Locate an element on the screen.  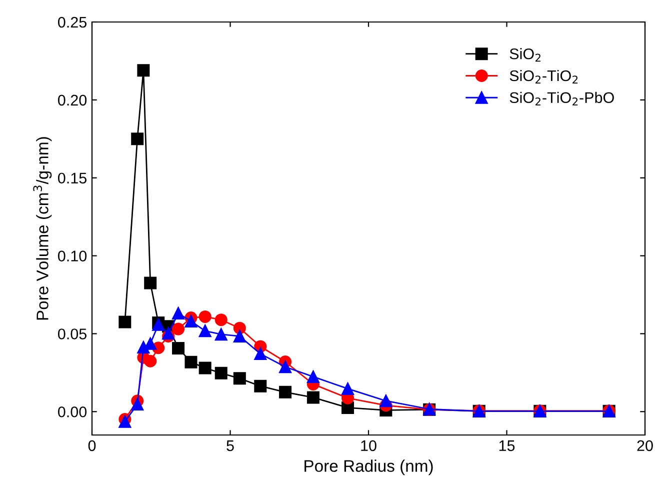
legend-label: SiO$_{2}$ is located at coordinates (525, 55).